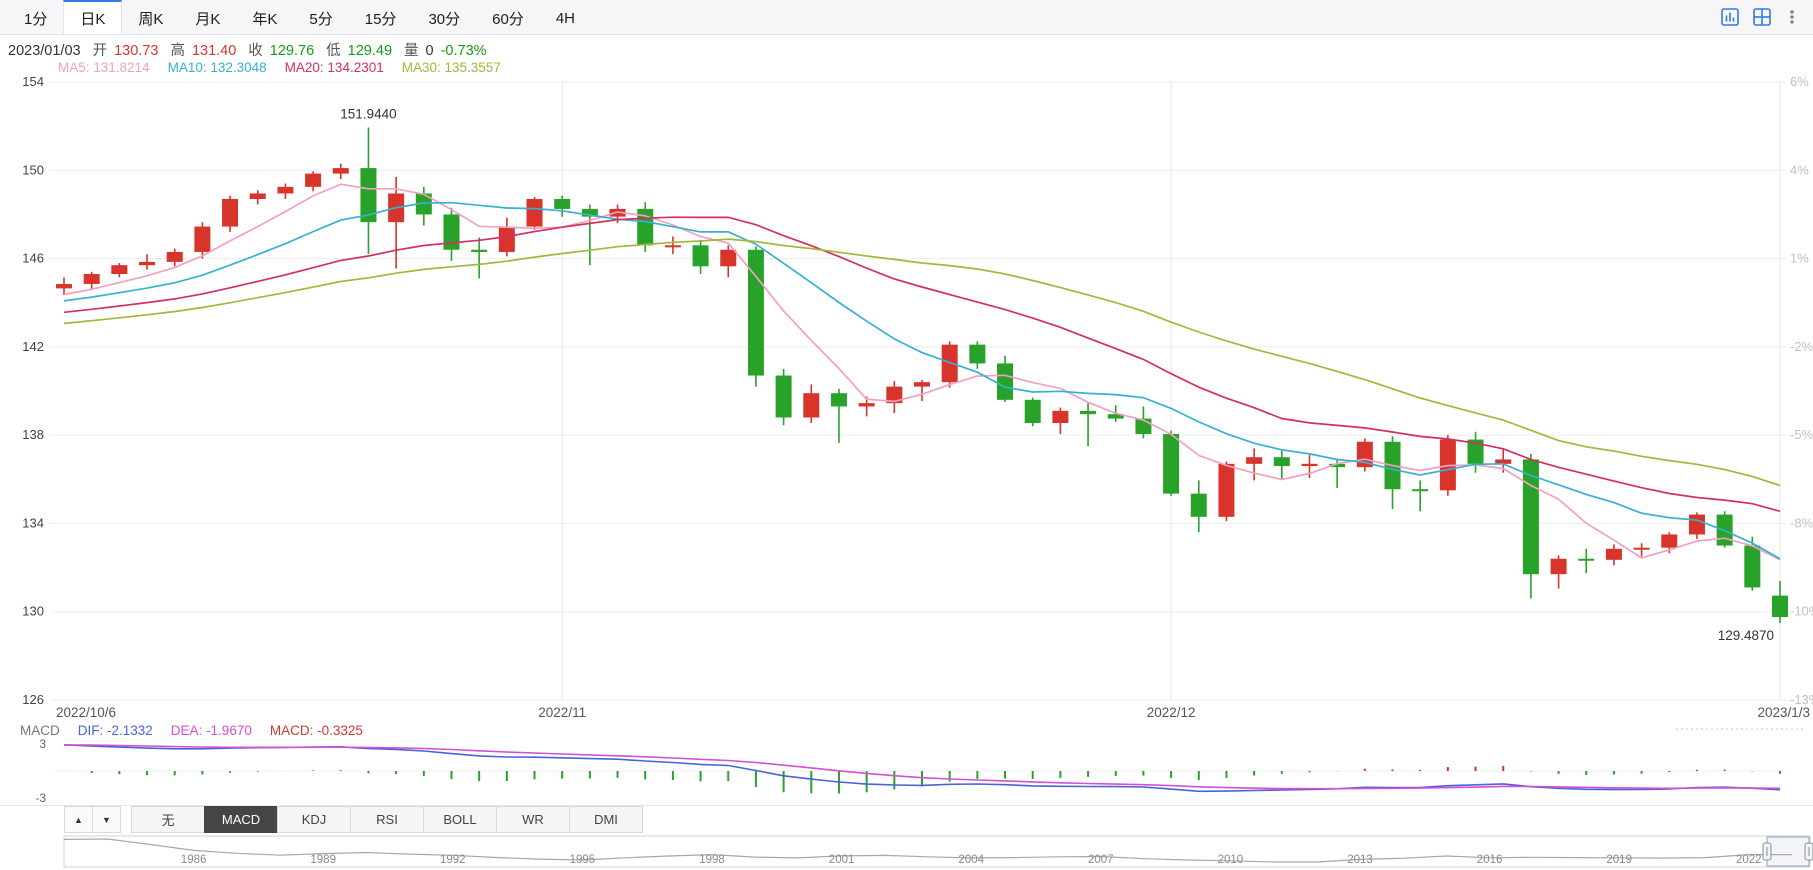  I want to click on right-axis-label: -10%, so click(1801, 611).